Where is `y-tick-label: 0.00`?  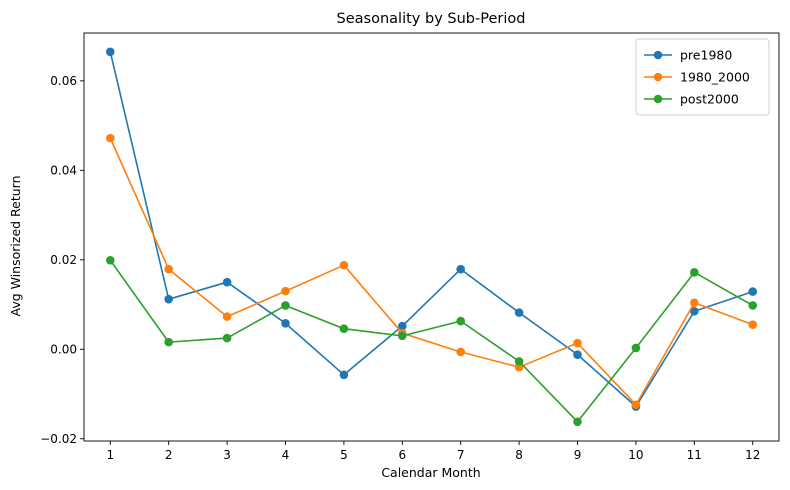 y-tick-label: 0.00 is located at coordinates (63, 349).